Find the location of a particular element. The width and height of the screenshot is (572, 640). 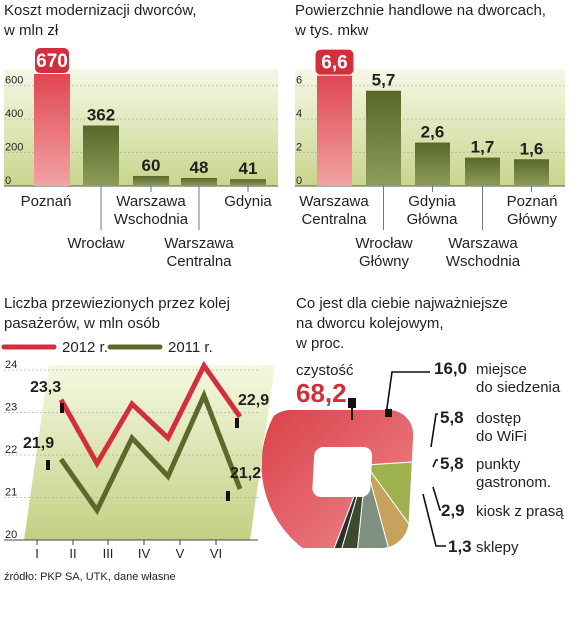

source-note: źródło: PKP SA, UTK, dane własne is located at coordinates (90, 577).